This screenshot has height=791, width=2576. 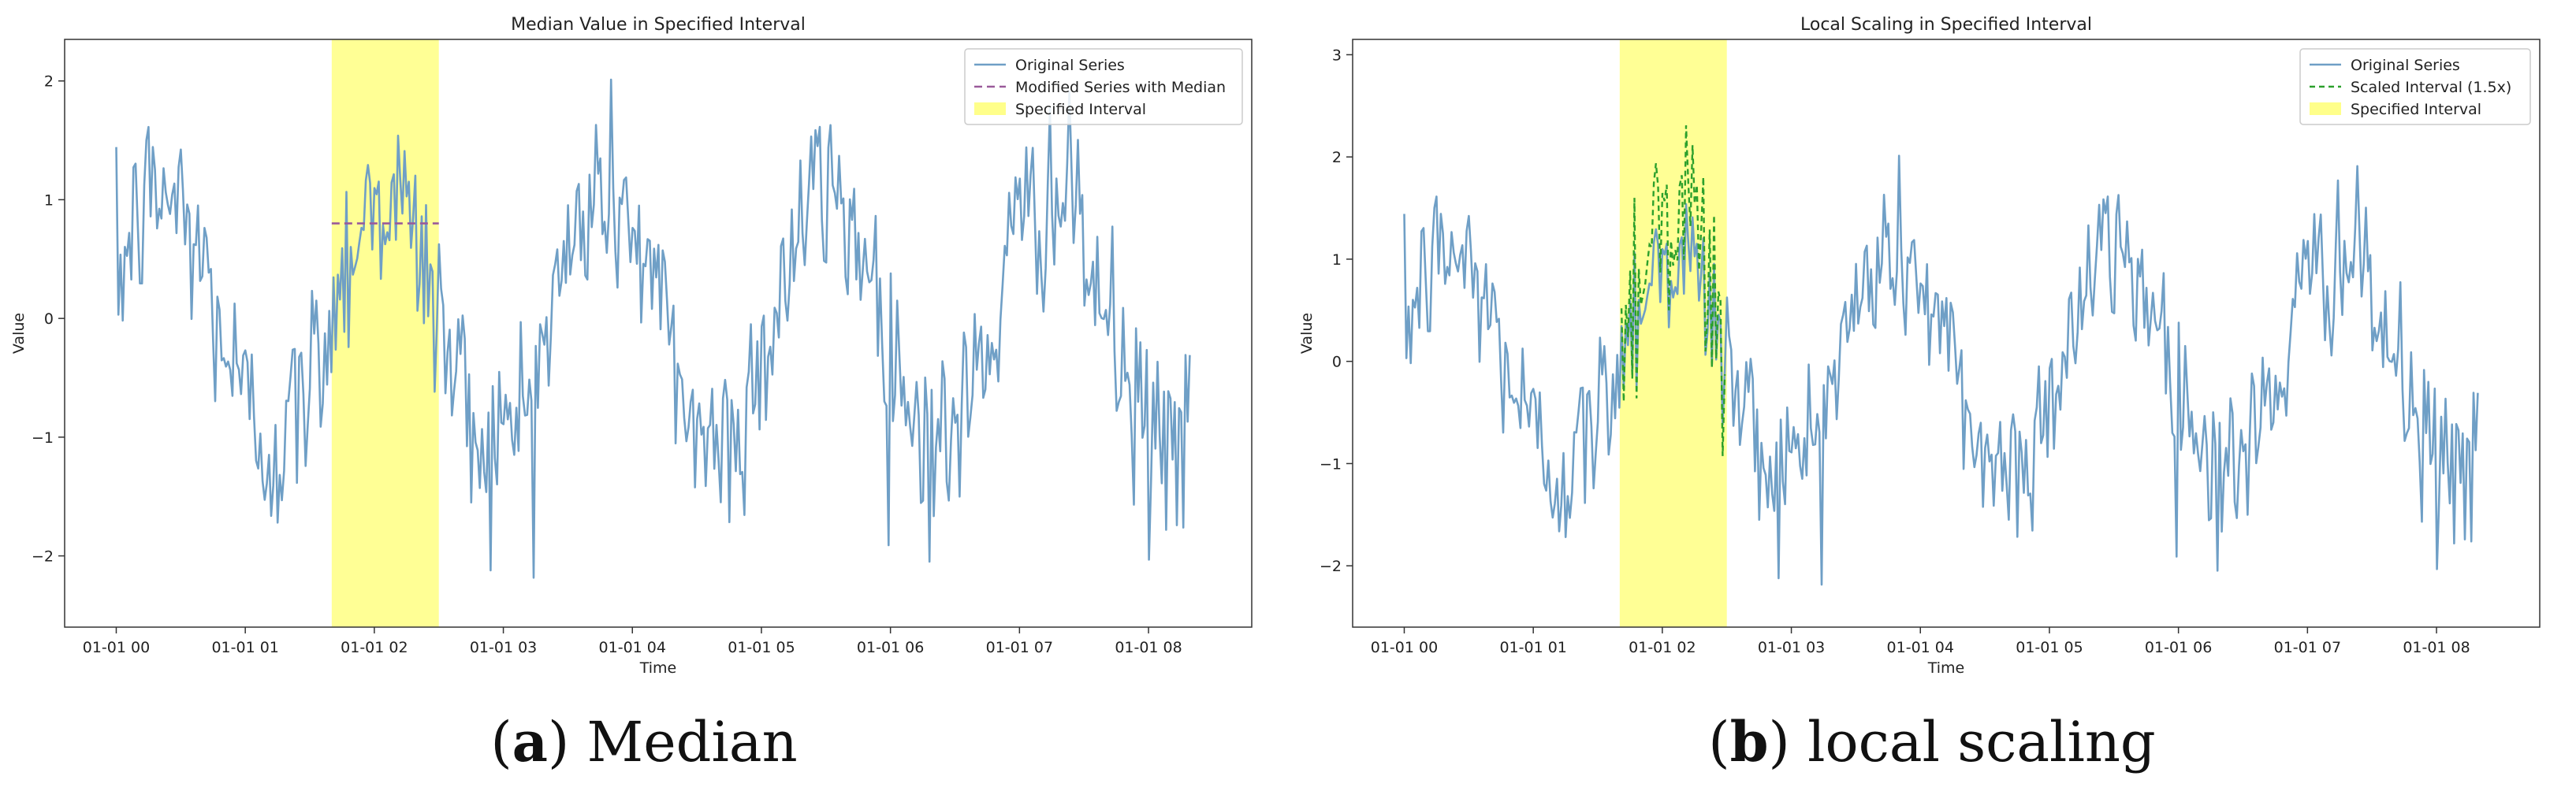 I want to click on chart-title: Median Value in Specified Interval, so click(x=658, y=25).